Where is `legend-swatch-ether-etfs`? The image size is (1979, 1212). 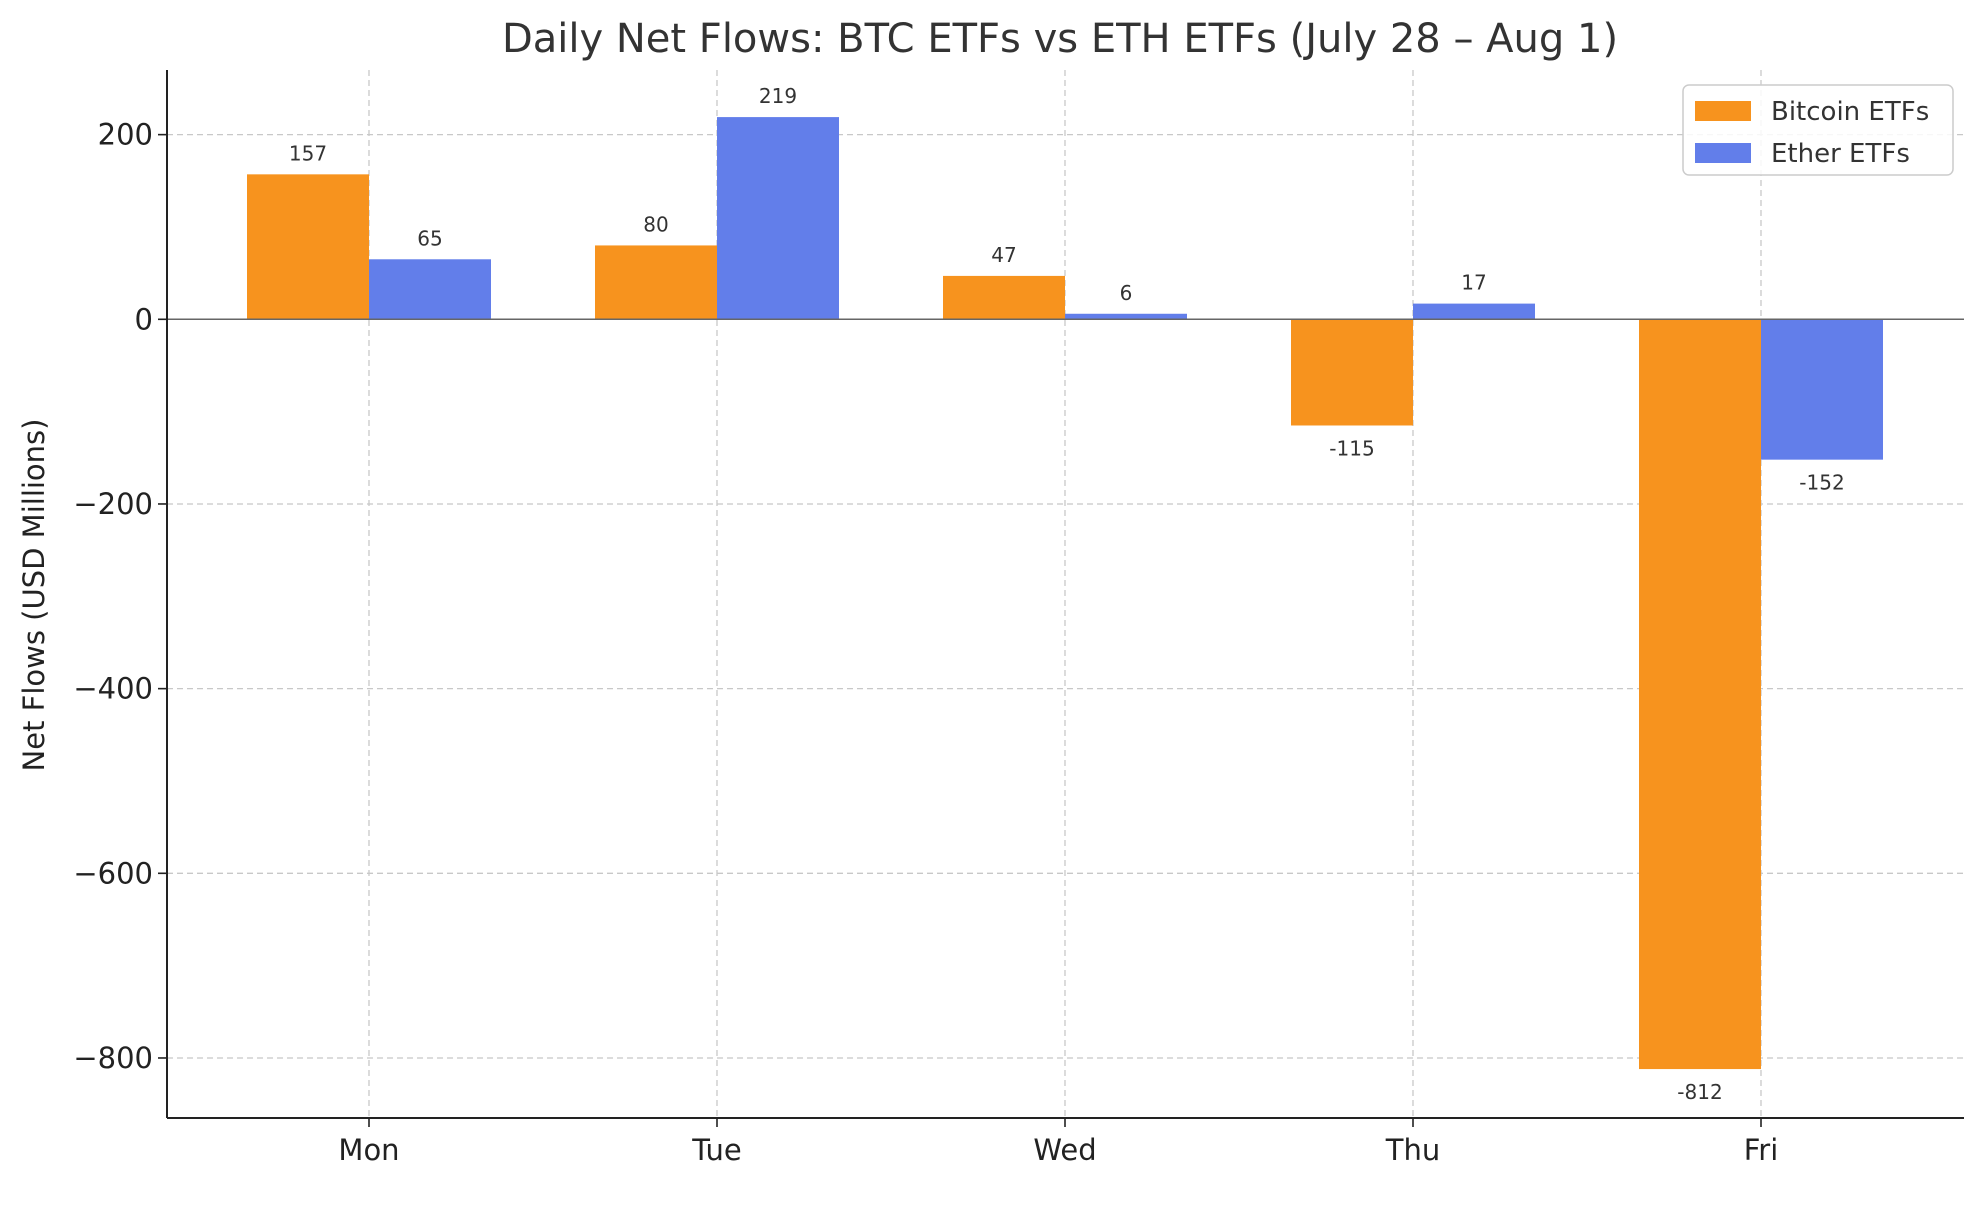 legend-swatch-ether-etfs is located at coordinates (1723, 153).